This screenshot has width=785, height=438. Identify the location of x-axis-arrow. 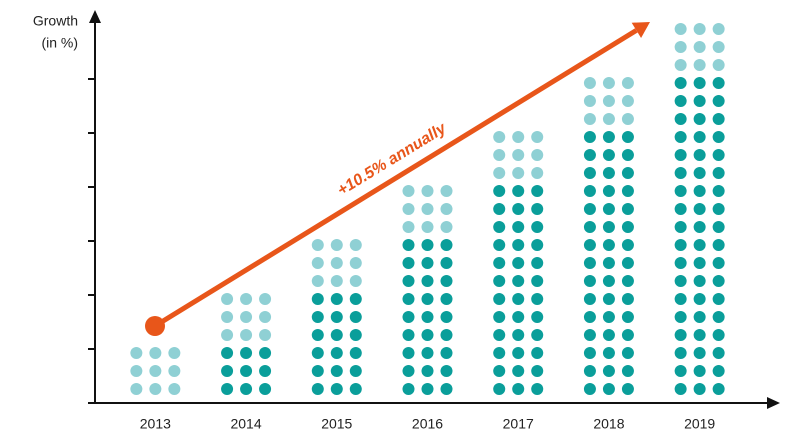
(773, 403).